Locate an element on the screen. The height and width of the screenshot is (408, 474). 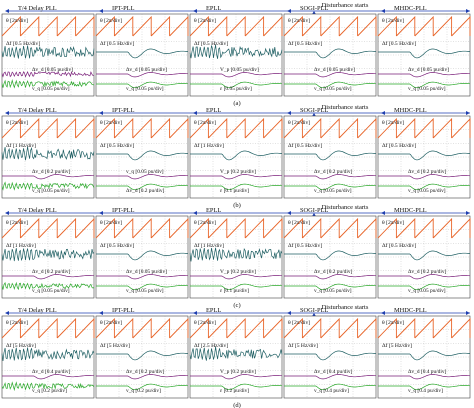
signal-scale-label: ε [0.05 pu/div] is located at coordinates (236, 89).